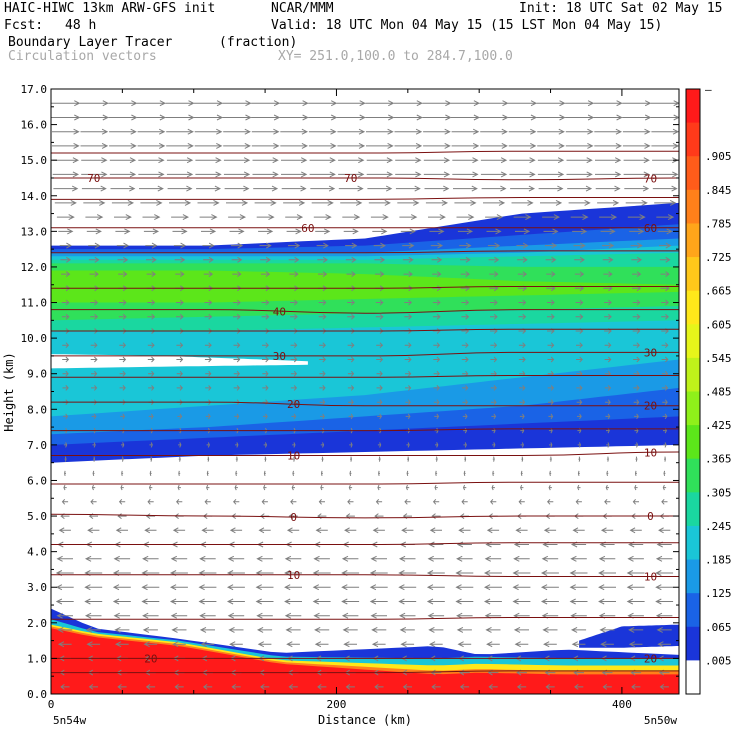 The height and width of the screenshot is (740, 740). What do you see at coordinates (37, 409) in the screenshot?
I see `y-tick-label: 8.0` at bounding box center [37, 409].